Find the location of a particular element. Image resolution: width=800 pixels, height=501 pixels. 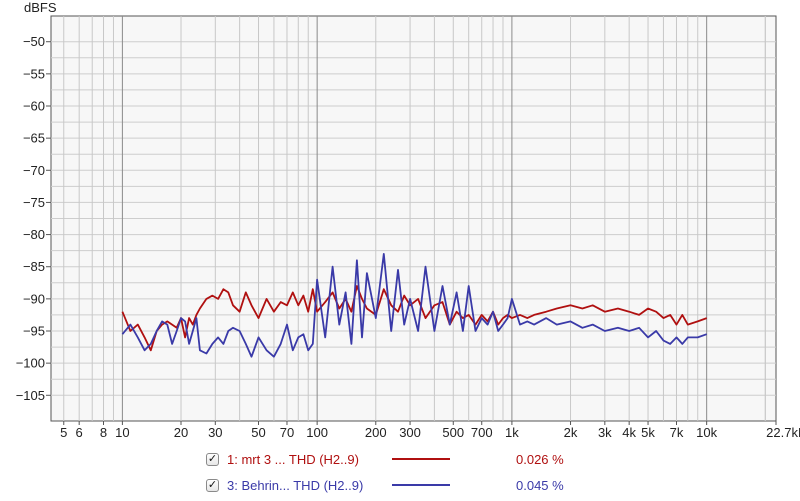

x-tick-label: 5k is located at coordinates (648, 432).